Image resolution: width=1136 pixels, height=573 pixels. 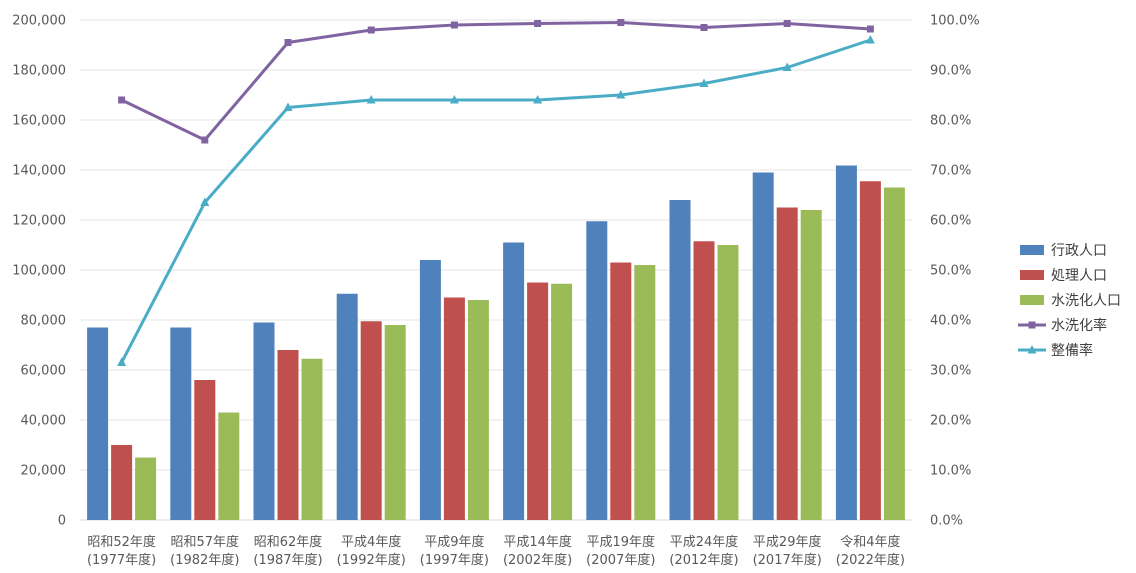 What do you see at coordinates (950, 471) in the screenshot?
I see `right-tick-label: 10.0%` at bounding box center [950, 471].